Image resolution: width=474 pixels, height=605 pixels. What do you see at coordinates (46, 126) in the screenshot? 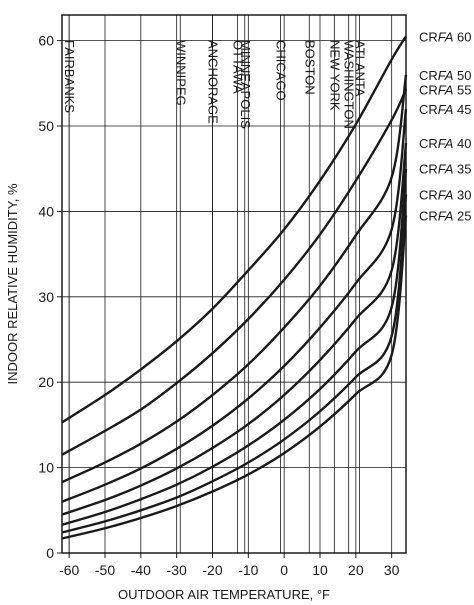
I see `y-tick-label: 50` at bounding box center [46, 126].